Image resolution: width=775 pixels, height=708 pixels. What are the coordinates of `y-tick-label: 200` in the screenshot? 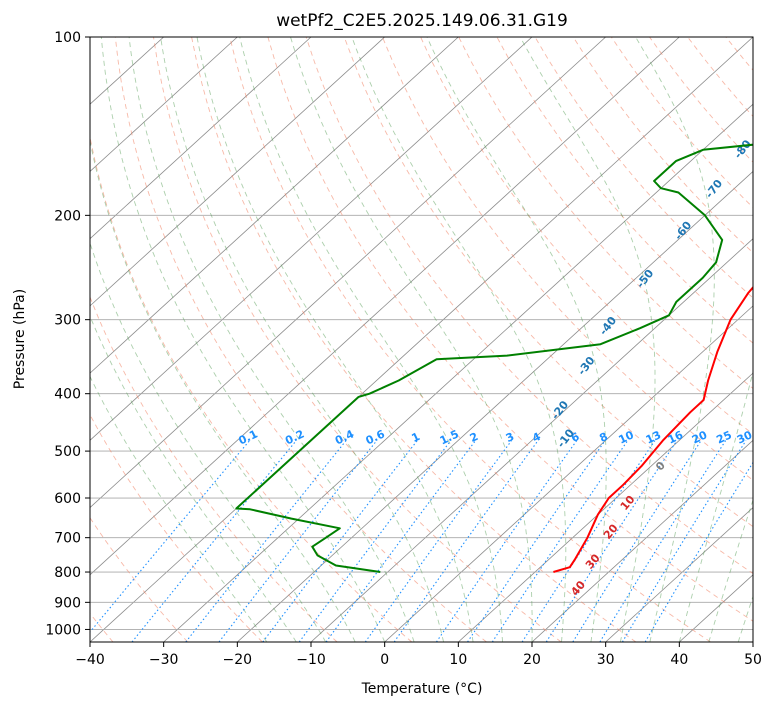 It's located at (67, 216).